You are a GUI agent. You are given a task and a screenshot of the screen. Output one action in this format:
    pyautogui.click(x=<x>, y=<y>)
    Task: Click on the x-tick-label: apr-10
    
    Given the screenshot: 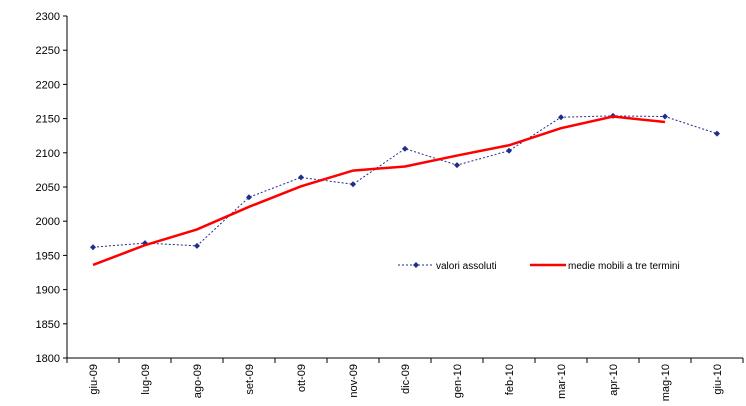 What is the action you would take?
    pyautogui.click(x=614, y=380)
    